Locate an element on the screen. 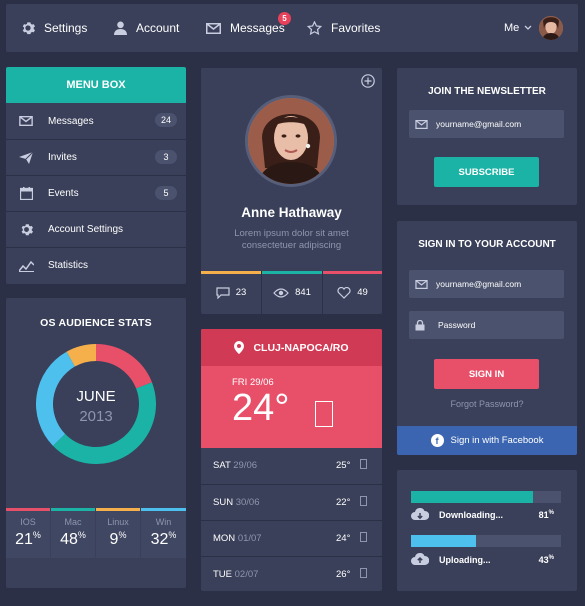  forecast-temp: 22° is located at coordinates (343, 502).